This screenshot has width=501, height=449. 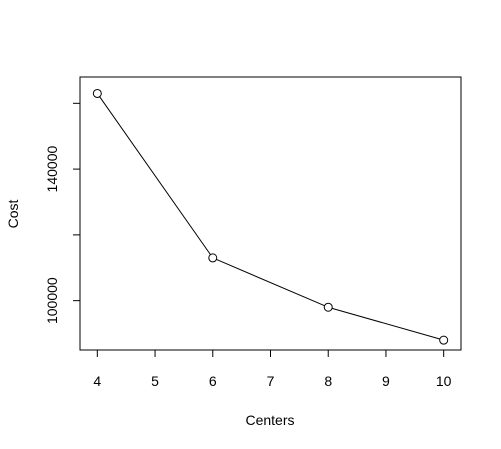 I want to click on x-tick-label: 5, so click(x=155, y=381).